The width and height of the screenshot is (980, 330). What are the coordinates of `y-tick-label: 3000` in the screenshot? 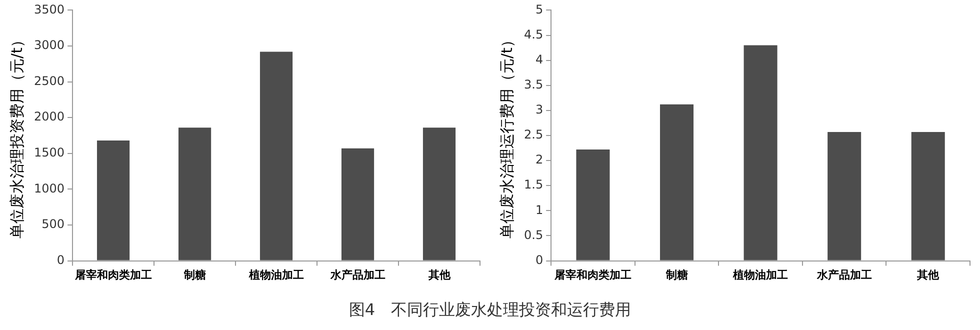 It's located at (49, 45).